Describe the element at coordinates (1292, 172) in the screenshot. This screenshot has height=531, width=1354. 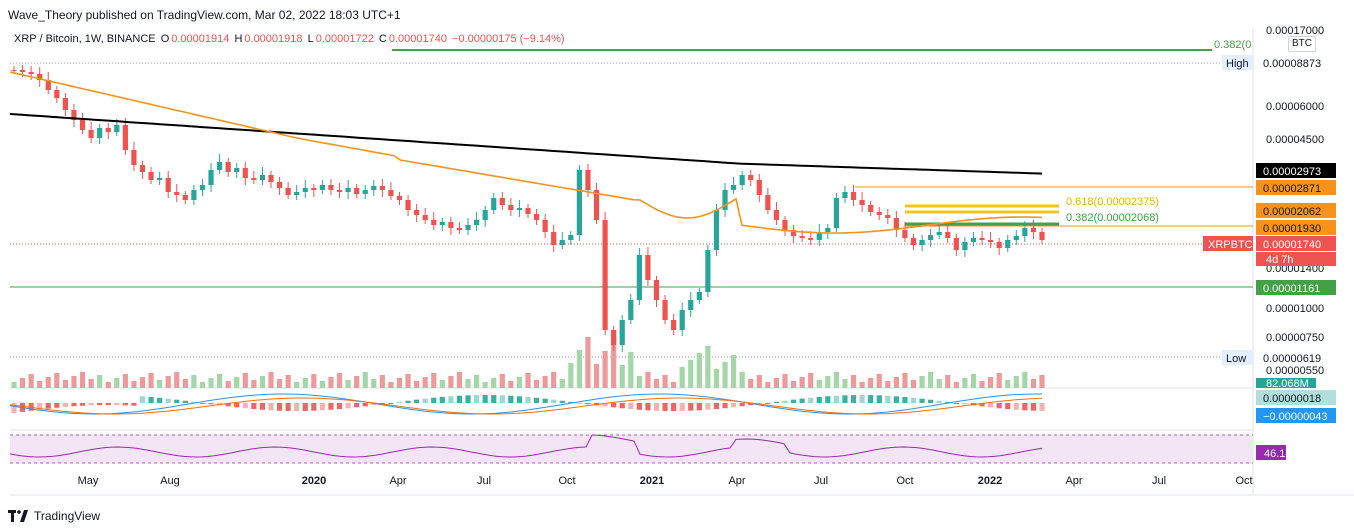
I see `price-label: 0.00002973` at that location.